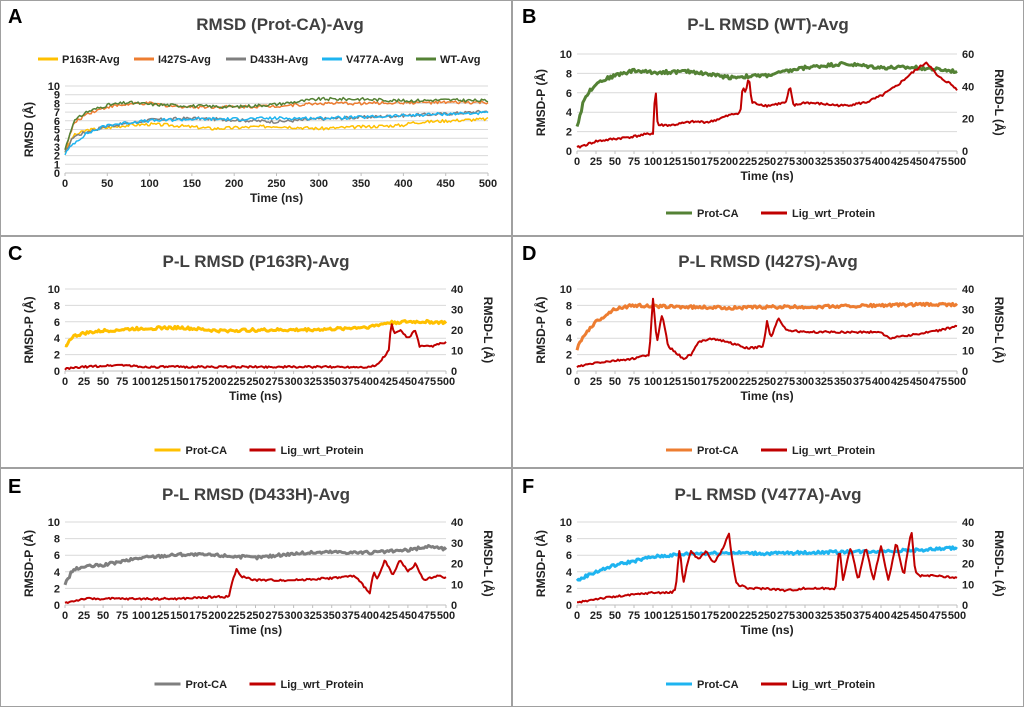  I want to click on x-tick-label: 475, so click(427, 382).